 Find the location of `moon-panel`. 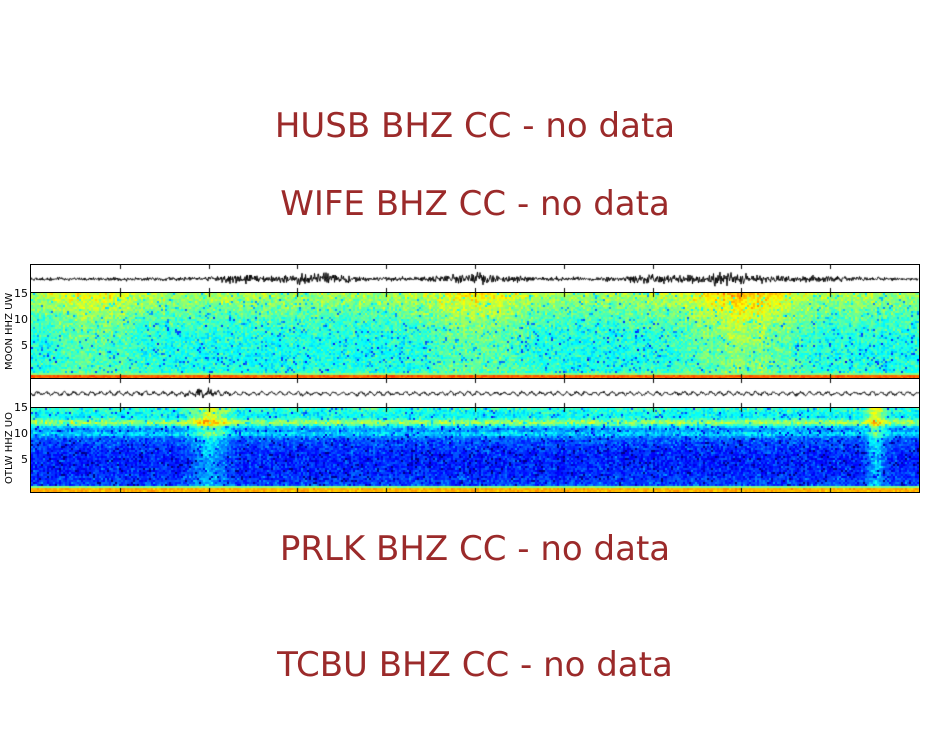

moon-panel is located at coordinates (475, 321).